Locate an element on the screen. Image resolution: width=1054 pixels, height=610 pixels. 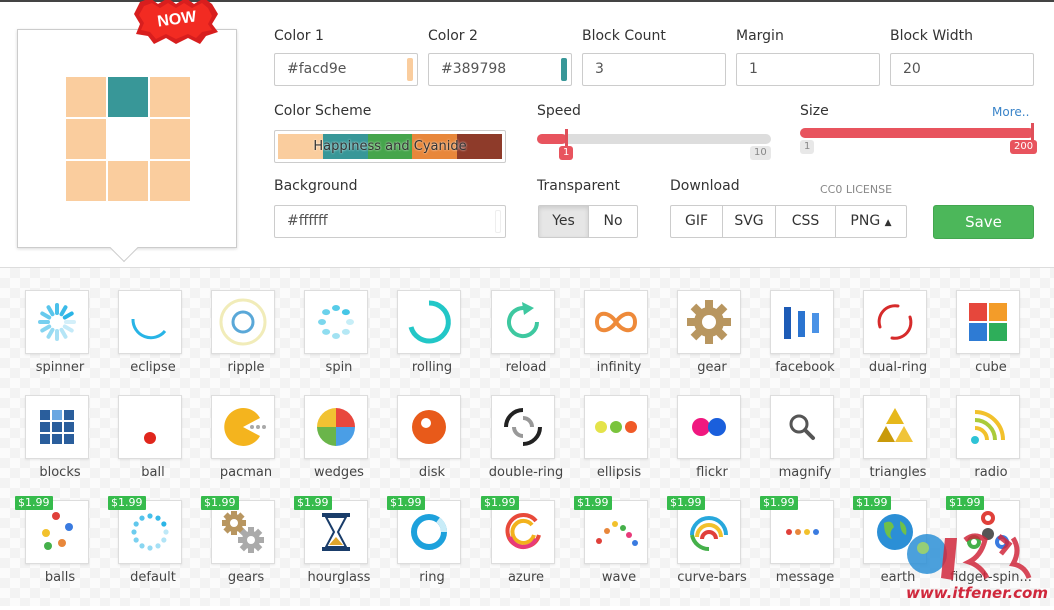
loader-tile: message $1.99 is located at coordinates (805, 548).